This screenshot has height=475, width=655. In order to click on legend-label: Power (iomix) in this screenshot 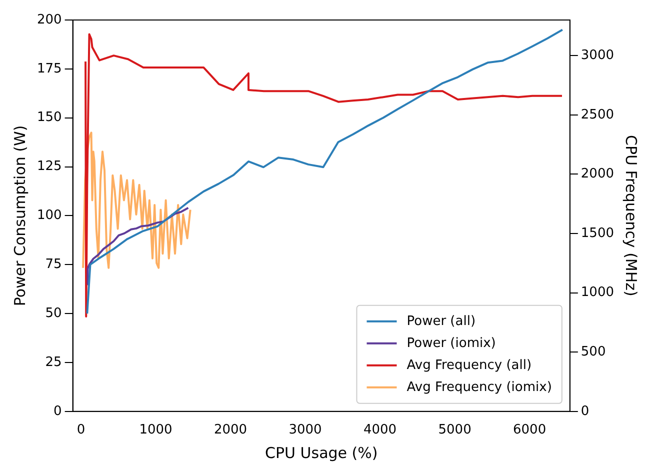, I will do `click(451, 343)`.